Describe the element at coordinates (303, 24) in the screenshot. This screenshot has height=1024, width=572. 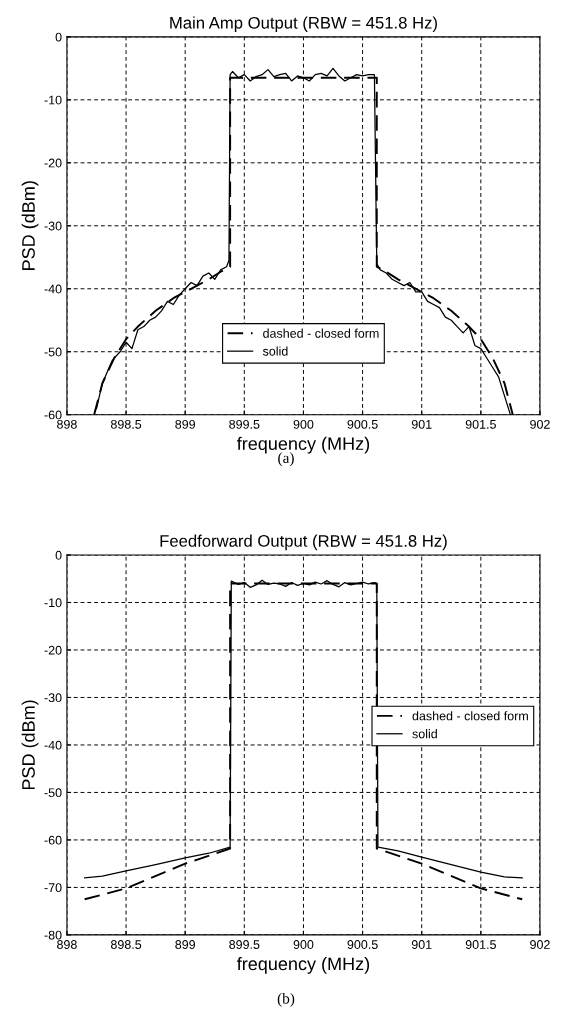
I see `chart-title: Main Amp Output (RBW = 451.8 Hz)` at that location.